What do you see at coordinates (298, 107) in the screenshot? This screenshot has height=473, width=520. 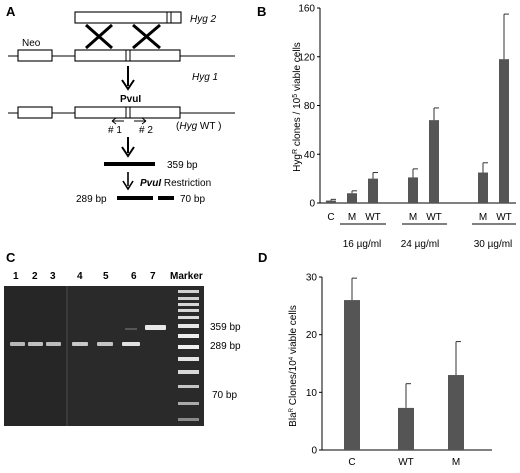 I see `panel-b-ylabel: HygR clones / 105 viable cells` at bounding box center [298, 107].